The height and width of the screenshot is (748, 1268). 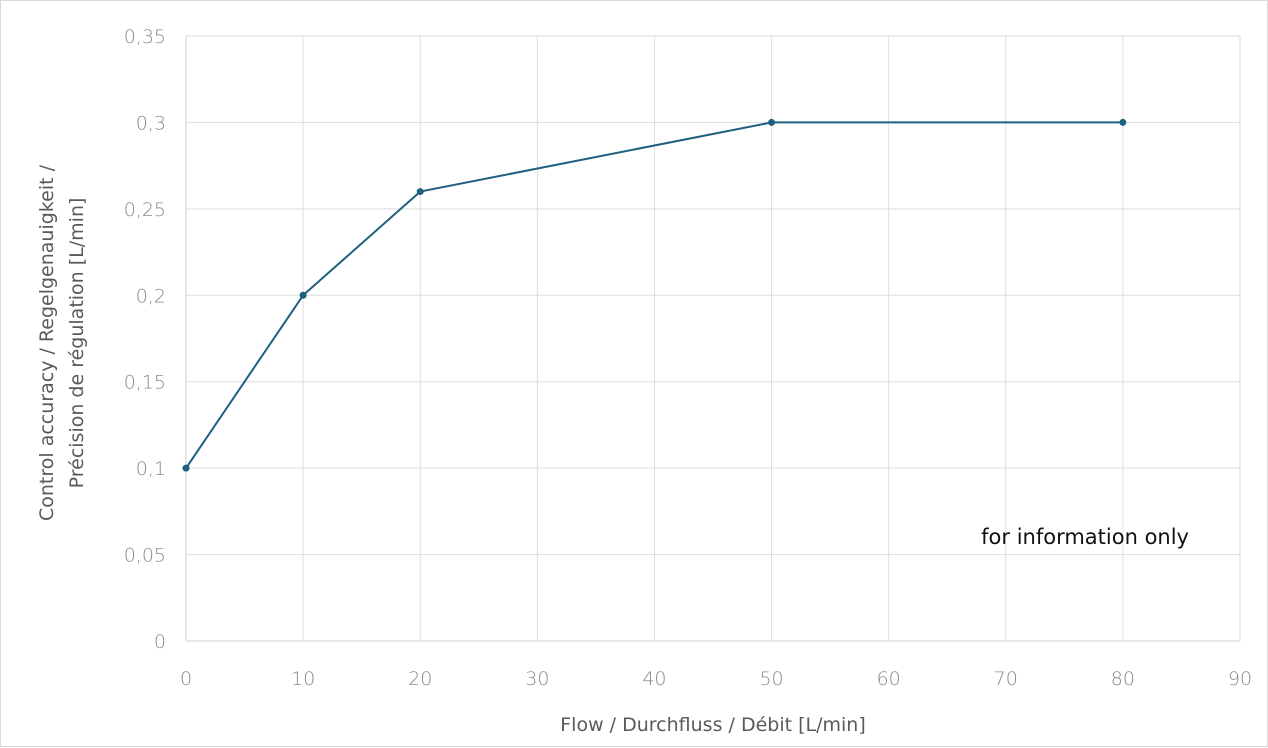 What do you see at coordinates (771, 679) in the screenshot?
I see `x-tick-label: 50` at bounding box center [771, 679].